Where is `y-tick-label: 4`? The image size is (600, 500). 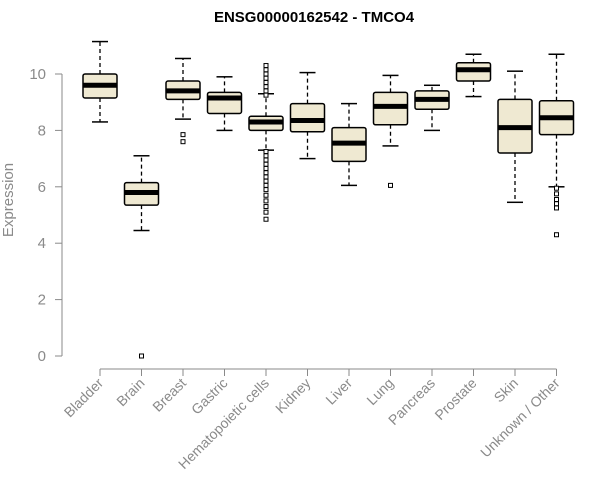
y-tick-label: 4 is located at coordinates (42, 243).